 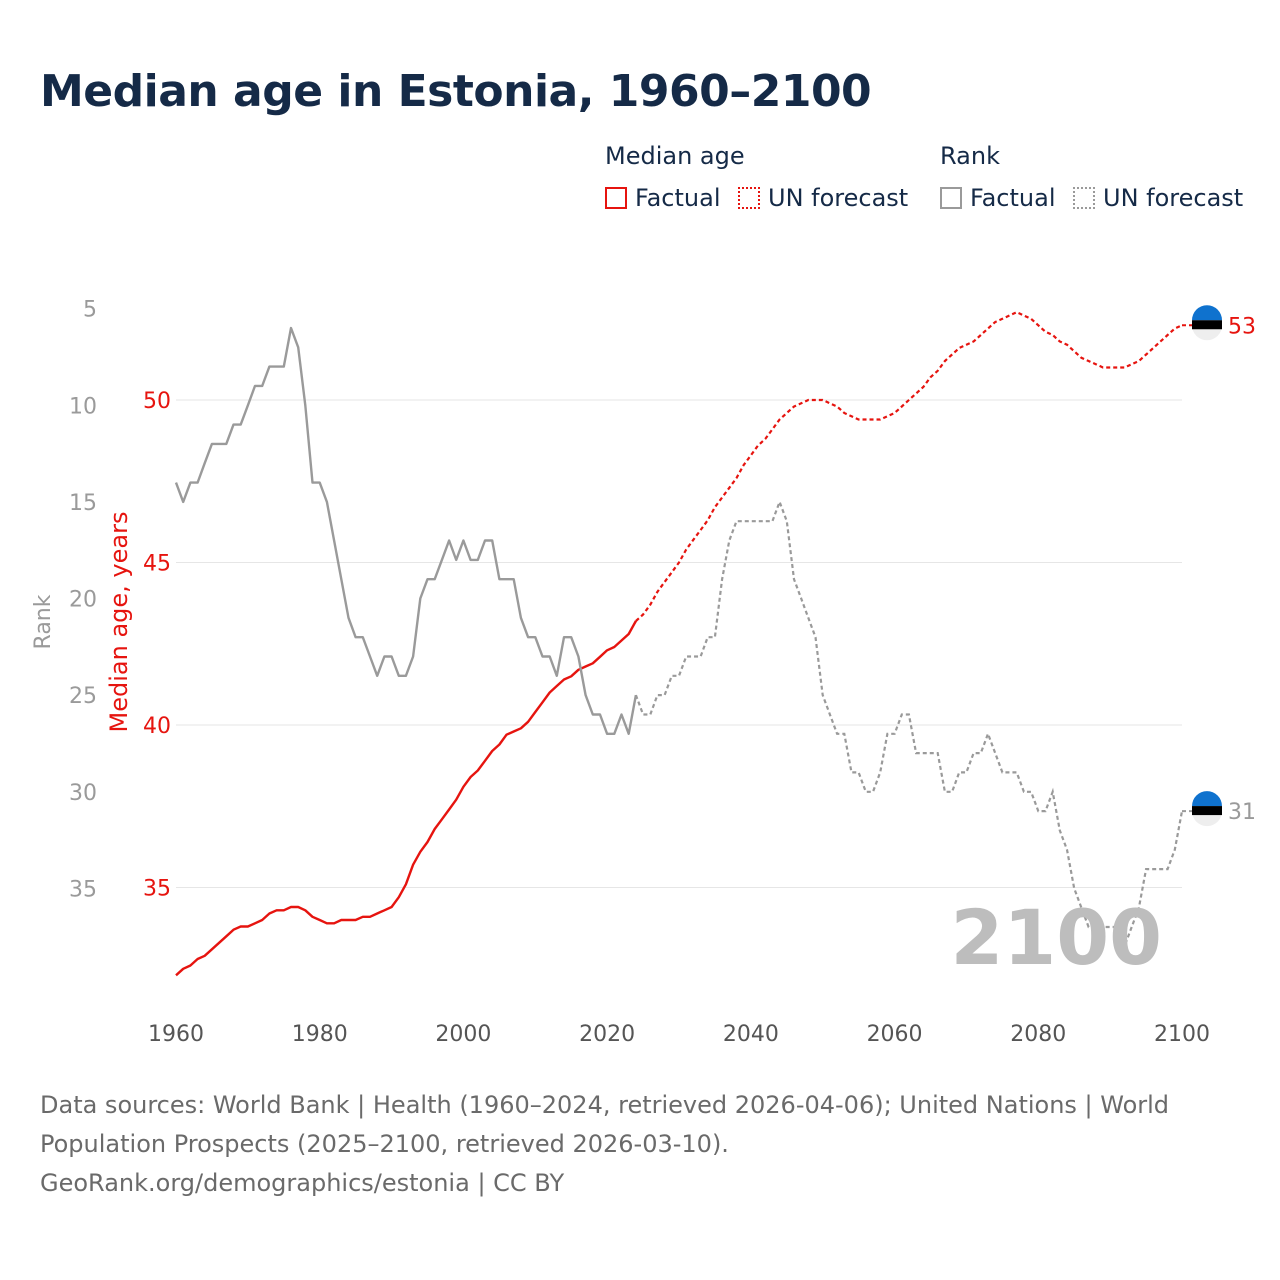 What do you see at coordinates (678, 198) in the screenshot?
I see `legend-median-factual-label: Factual` at bounding box center [678, 198].